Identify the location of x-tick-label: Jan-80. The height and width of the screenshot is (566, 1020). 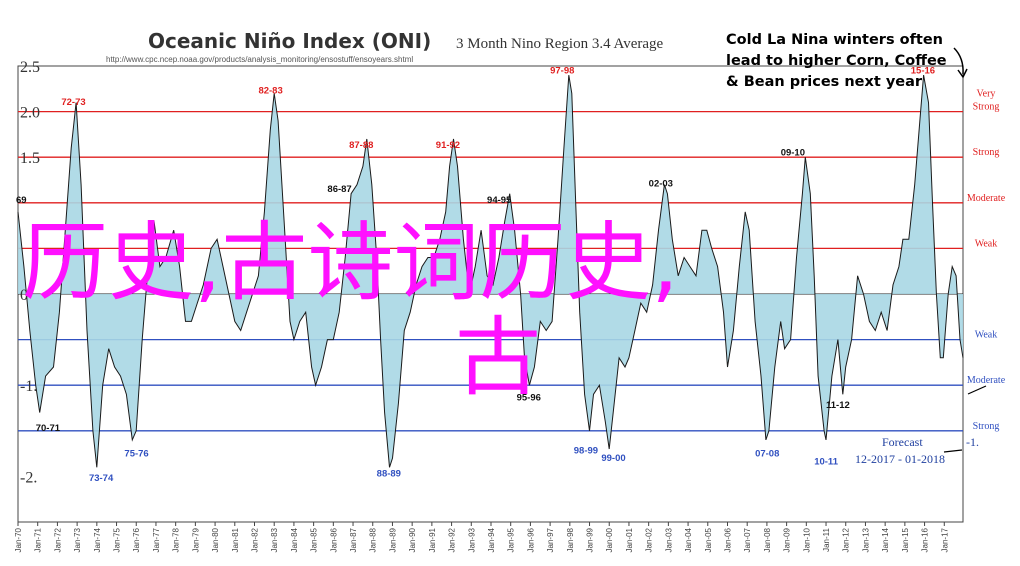
(215, 539).